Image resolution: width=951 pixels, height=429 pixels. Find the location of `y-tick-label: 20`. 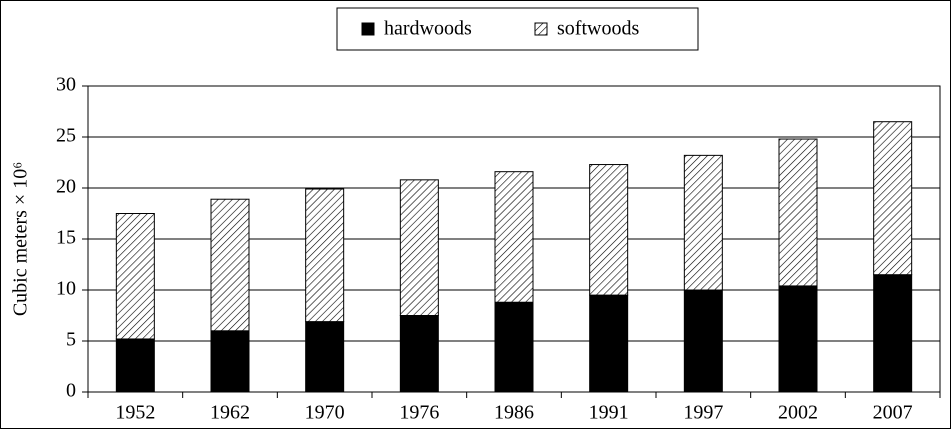

y-tick-label: 20 is located at coordinates (66, 187).